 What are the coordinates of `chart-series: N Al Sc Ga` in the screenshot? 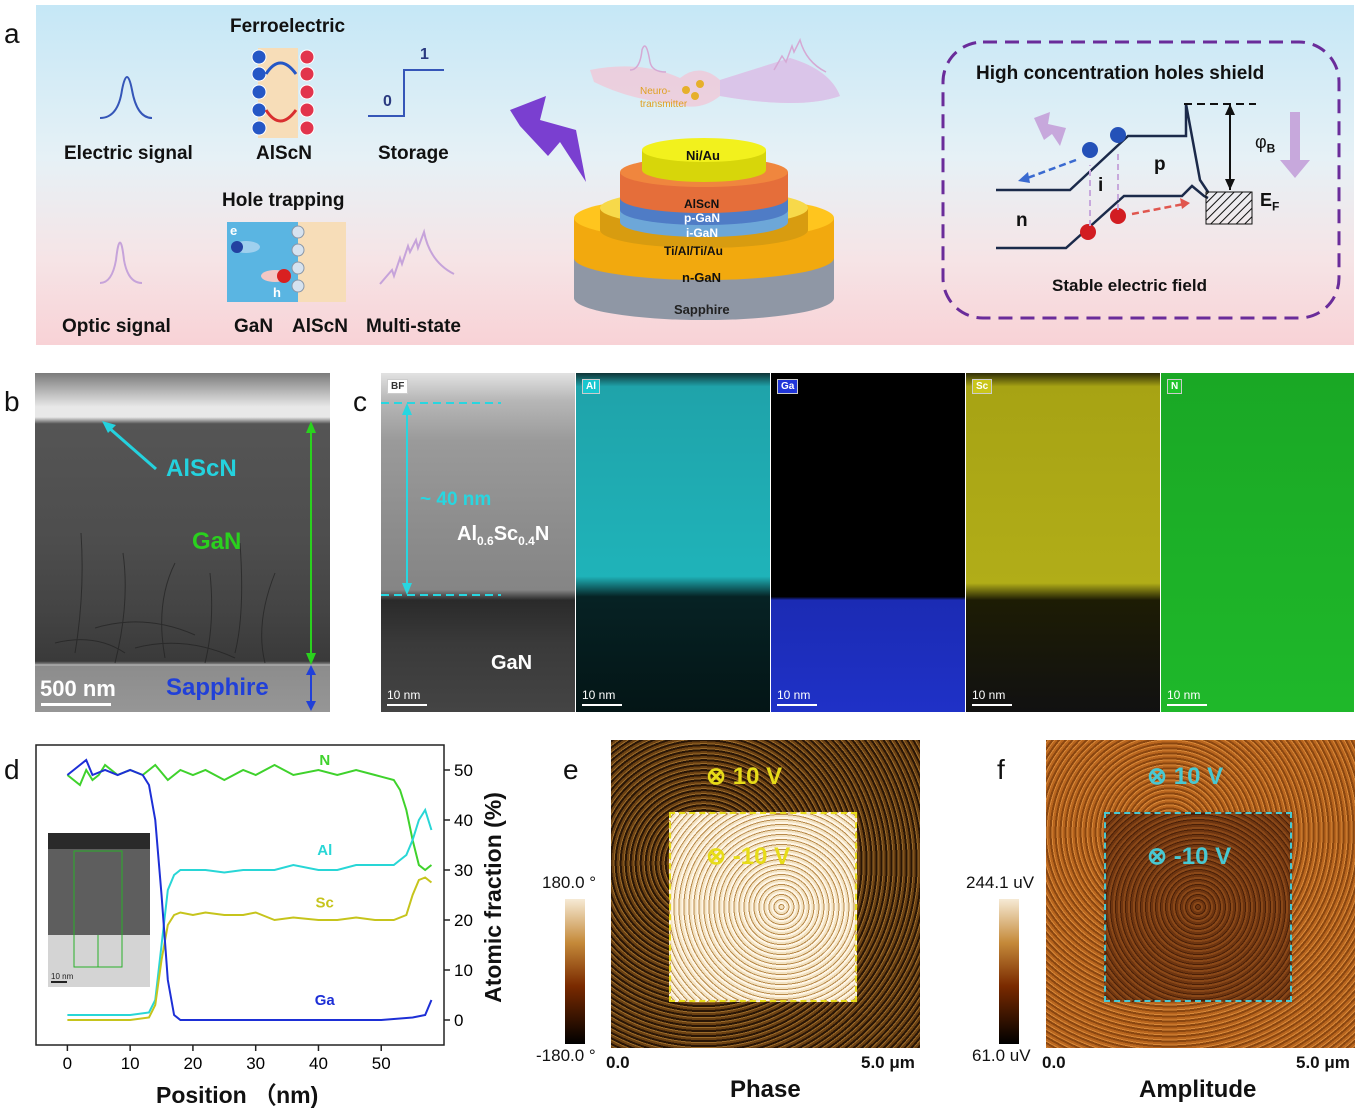 It's located at (249, 886).